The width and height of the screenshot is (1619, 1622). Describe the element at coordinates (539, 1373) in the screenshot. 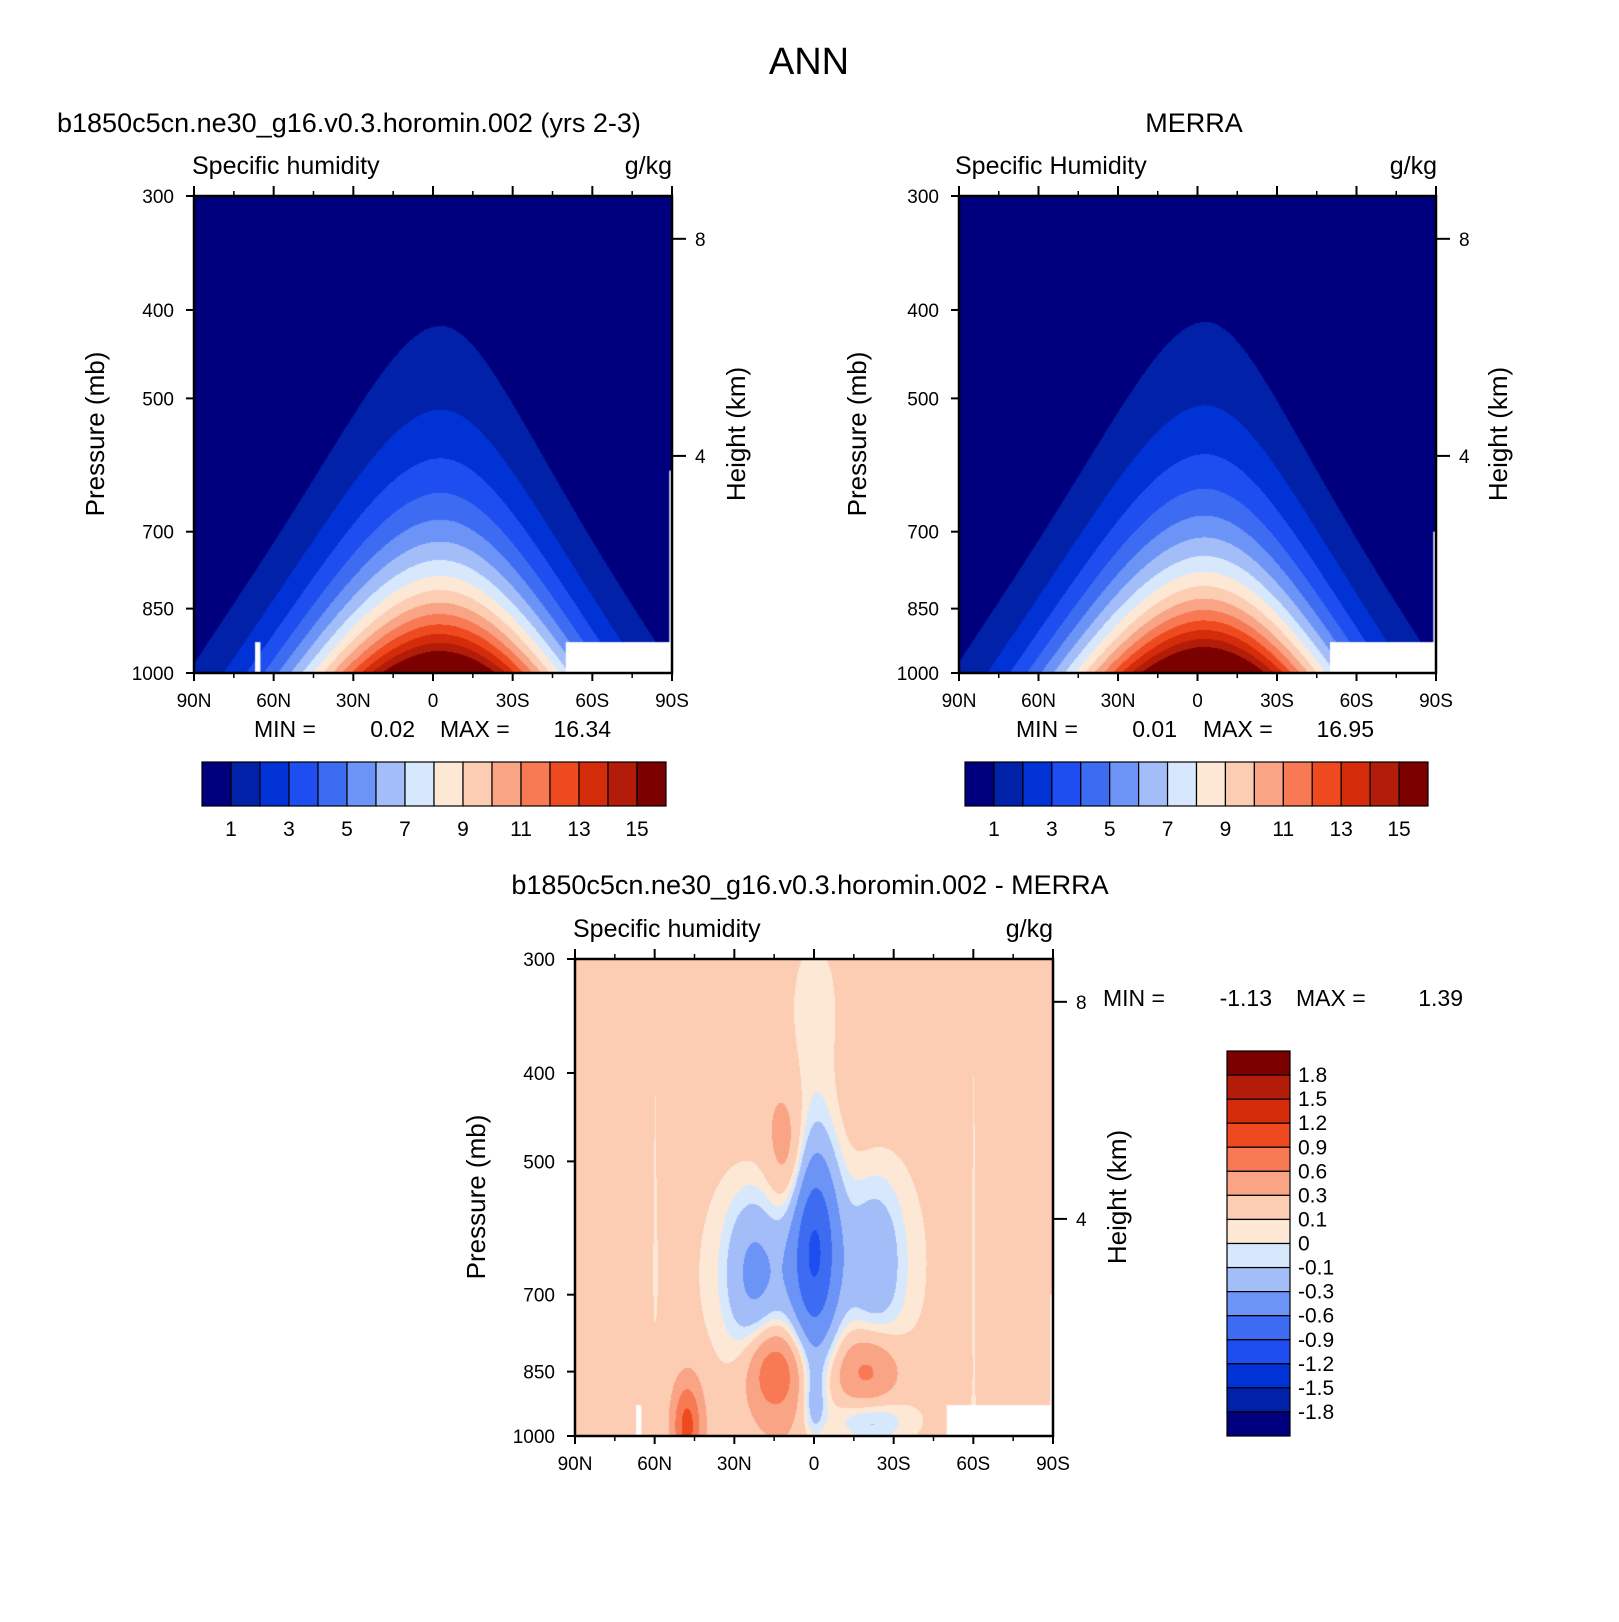

I see `y-tick-label: 850` at that location.